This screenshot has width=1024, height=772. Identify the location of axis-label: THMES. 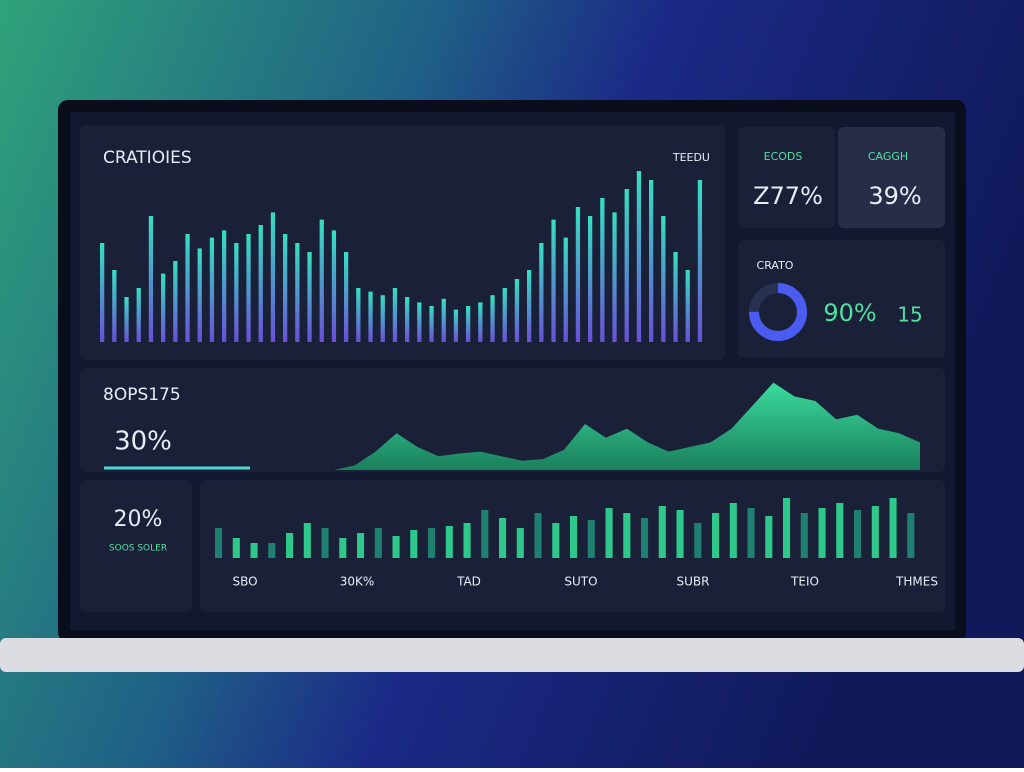
(916, 582).